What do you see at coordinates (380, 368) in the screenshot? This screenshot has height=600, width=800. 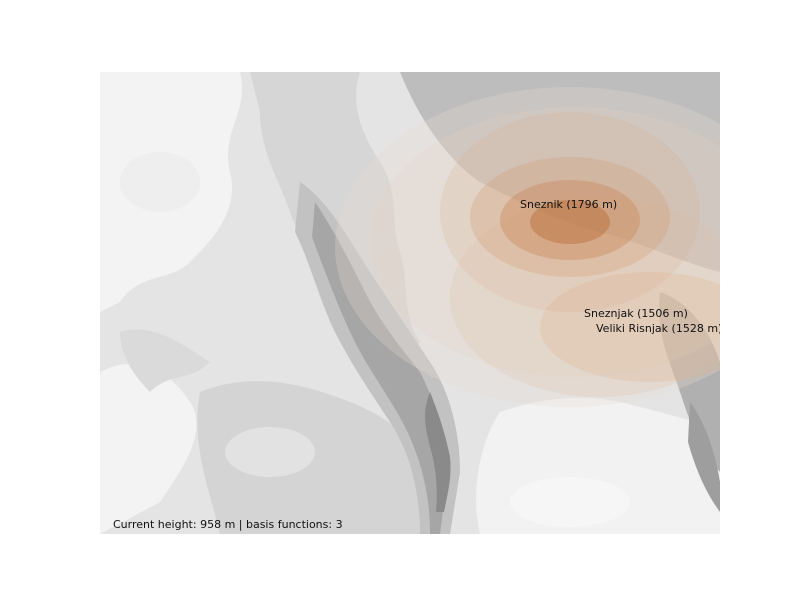 I see `terrain-ridge-dark` at bounding box center [380, 368].